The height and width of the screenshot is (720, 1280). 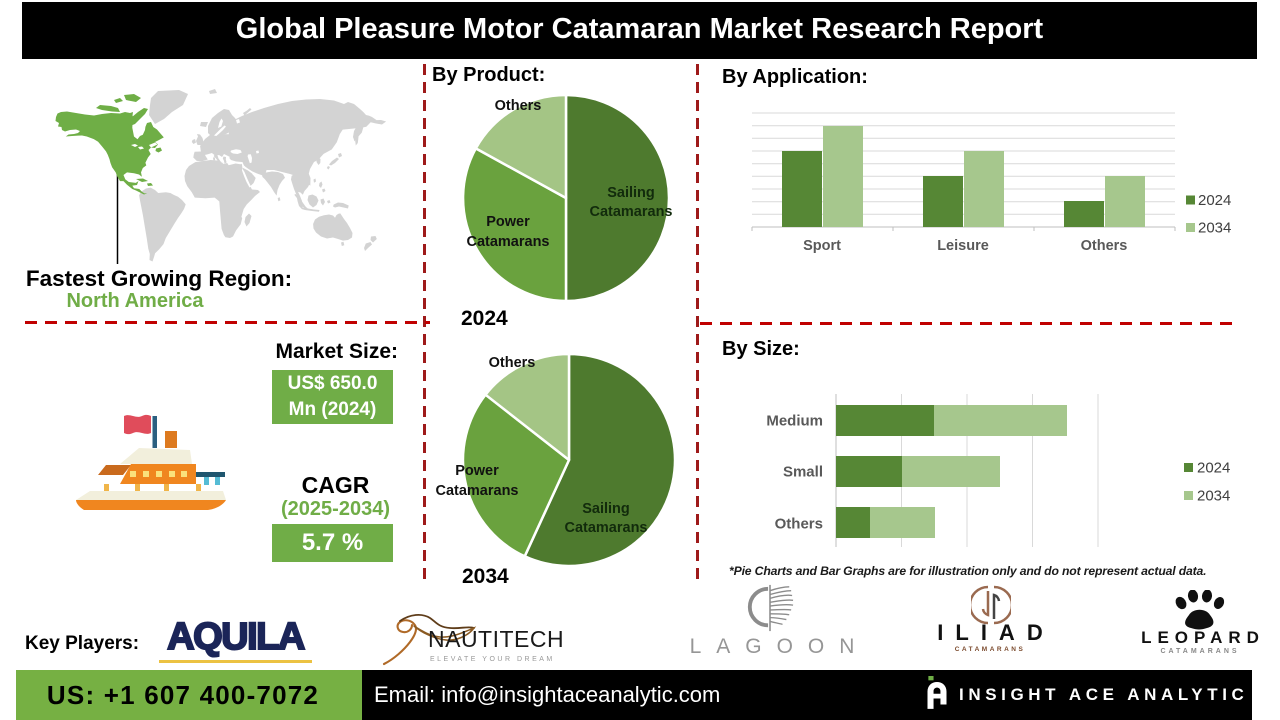 I want to click on svg-text: Sport, so click(x=822, y=246).